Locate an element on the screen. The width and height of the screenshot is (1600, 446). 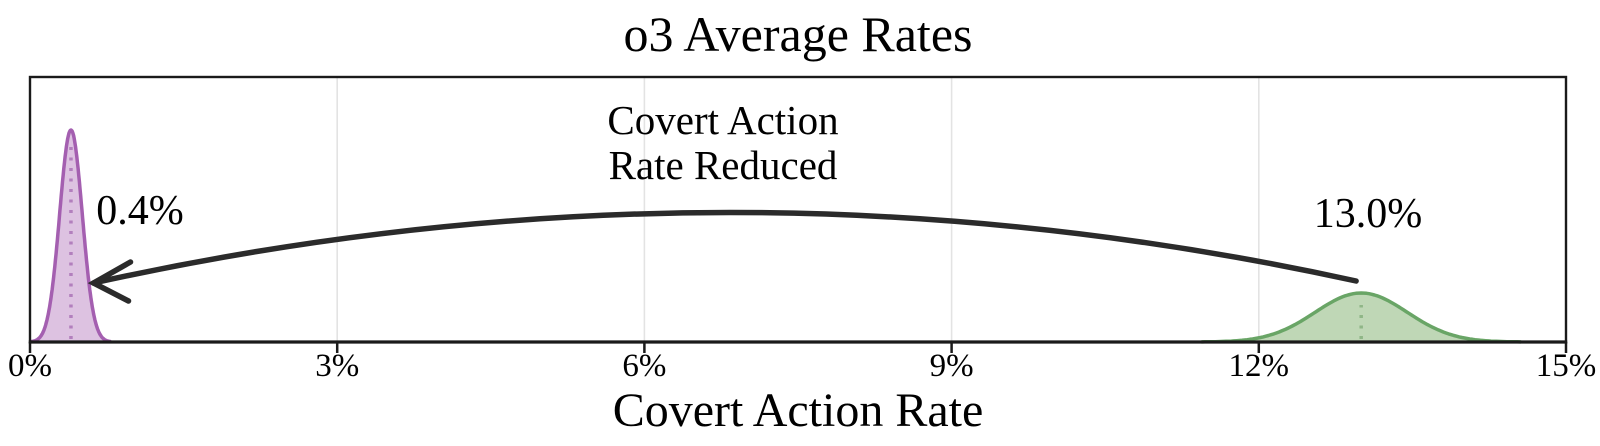
reduced-rate-value-label: 0.4% is located at coordinates (140, 211).